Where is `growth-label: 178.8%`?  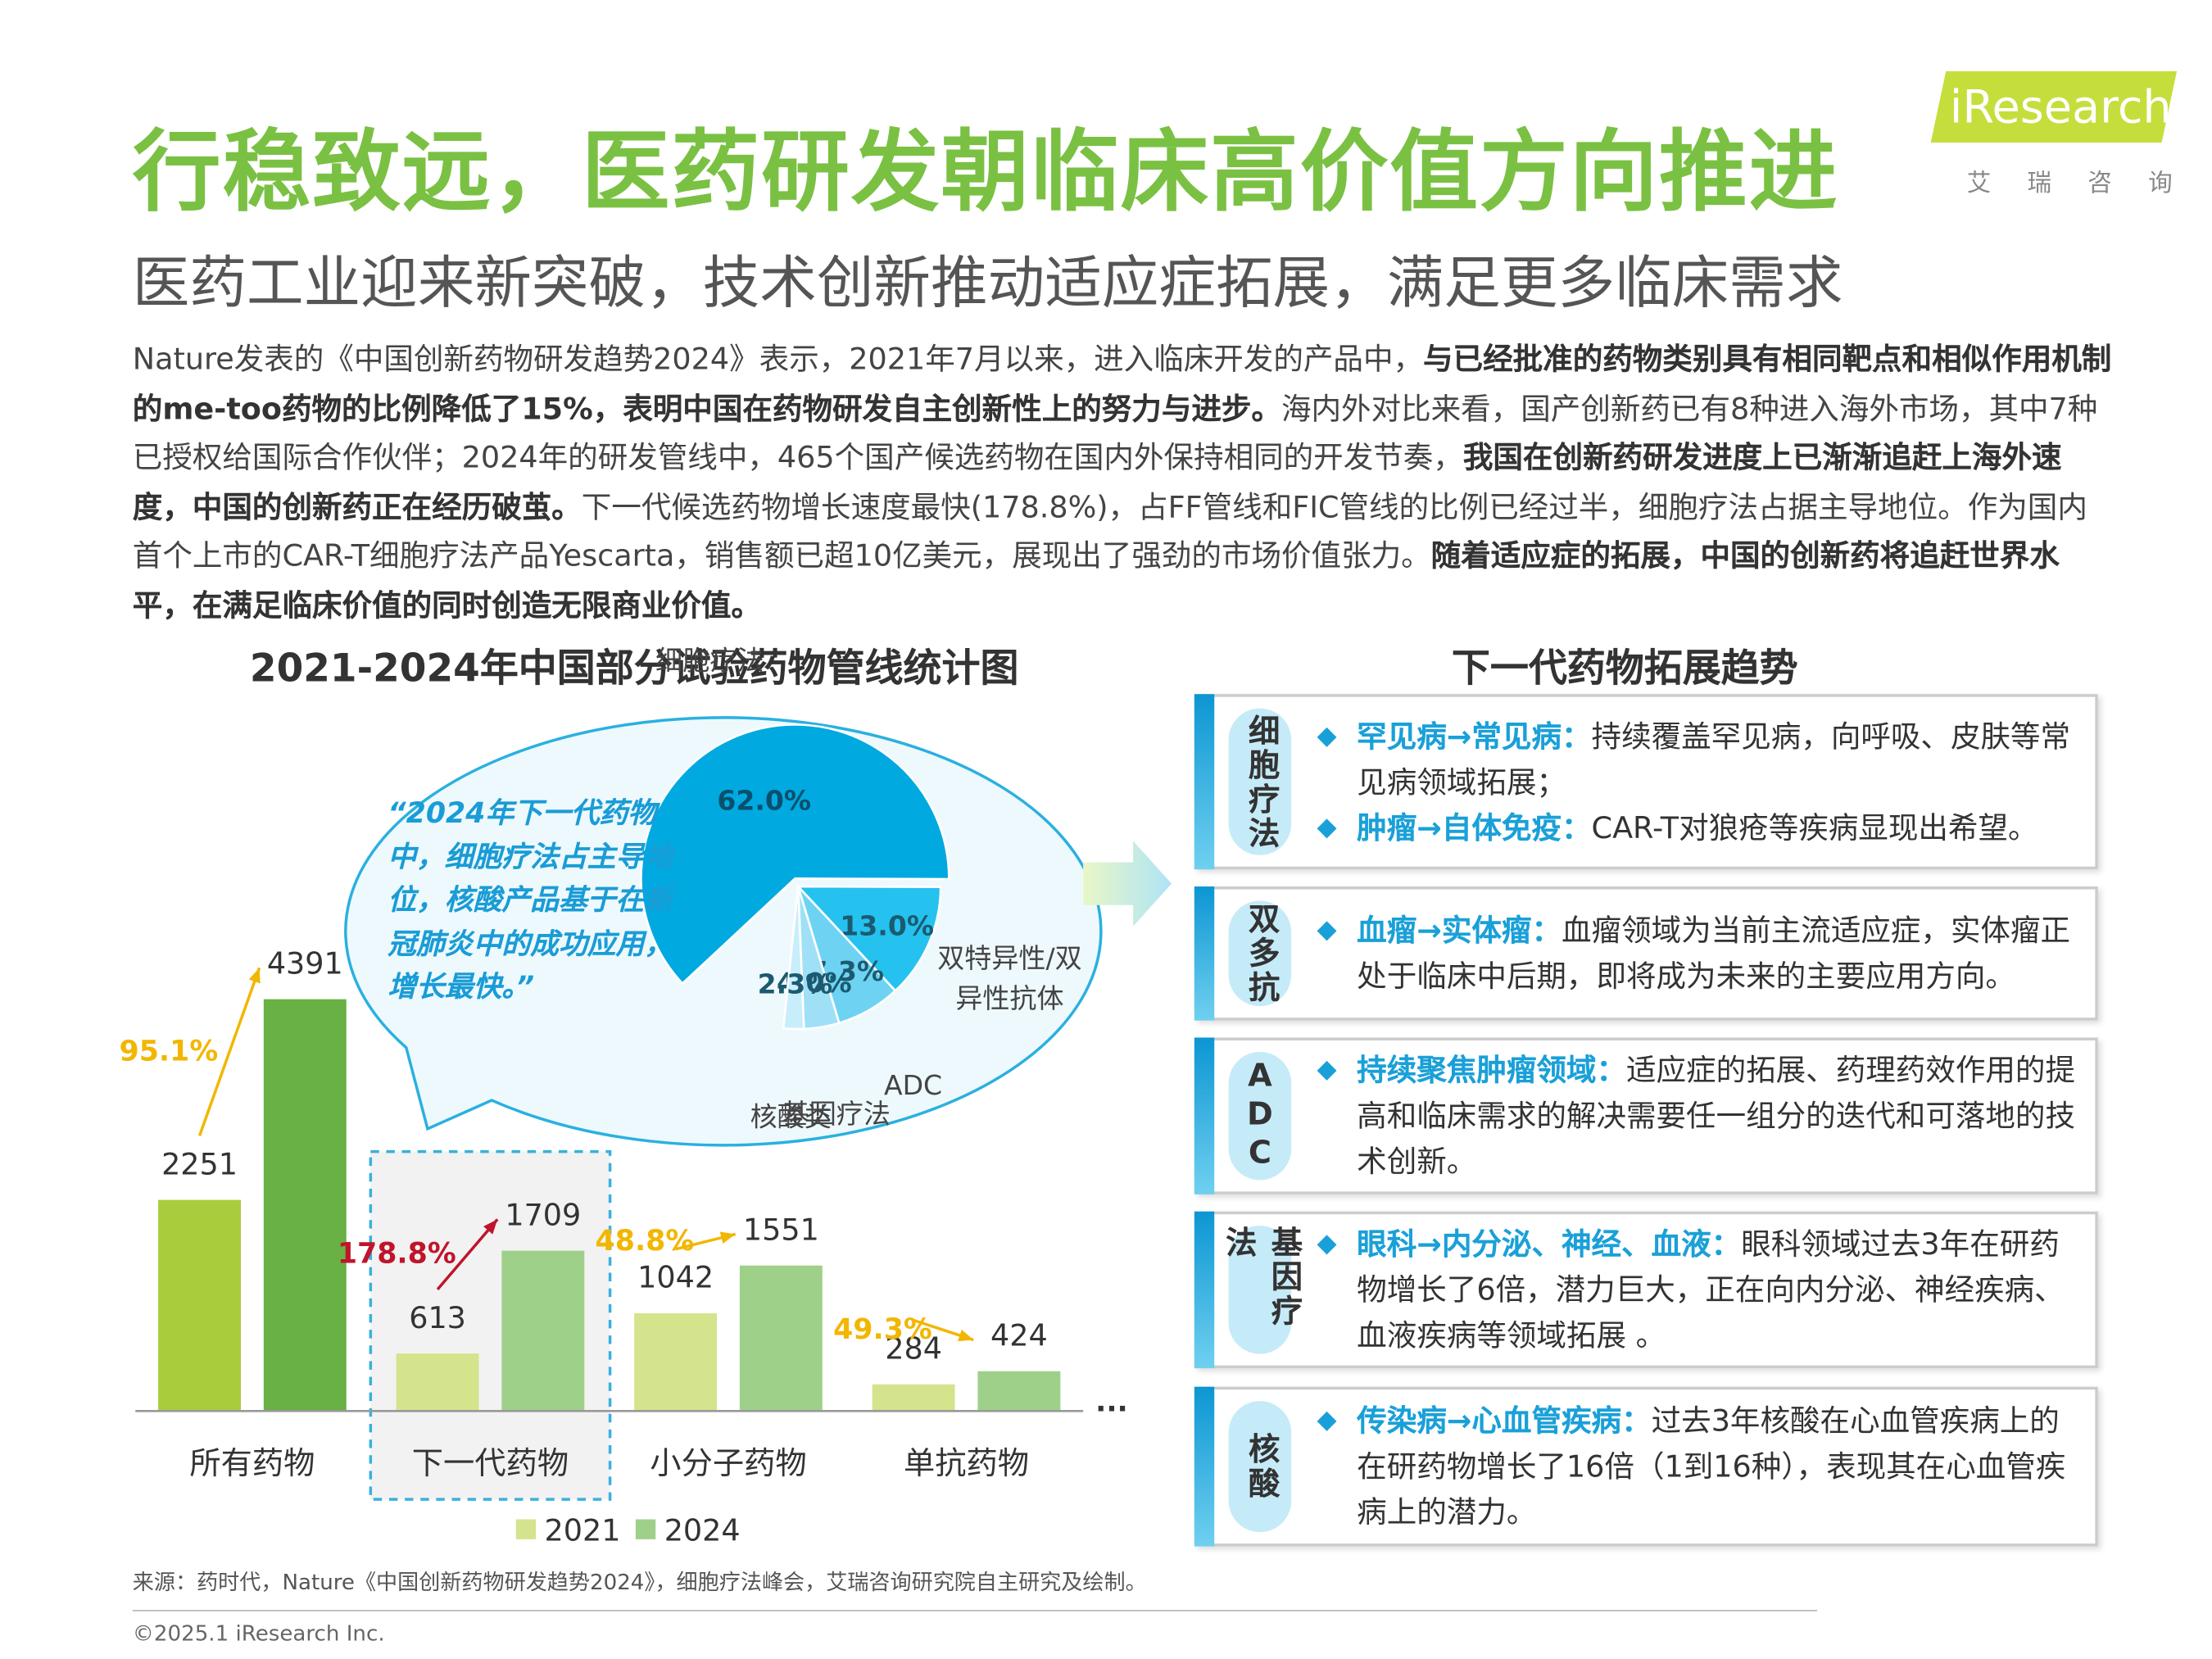
growth-label: 178.8% is located at coordinates (397, 1254).